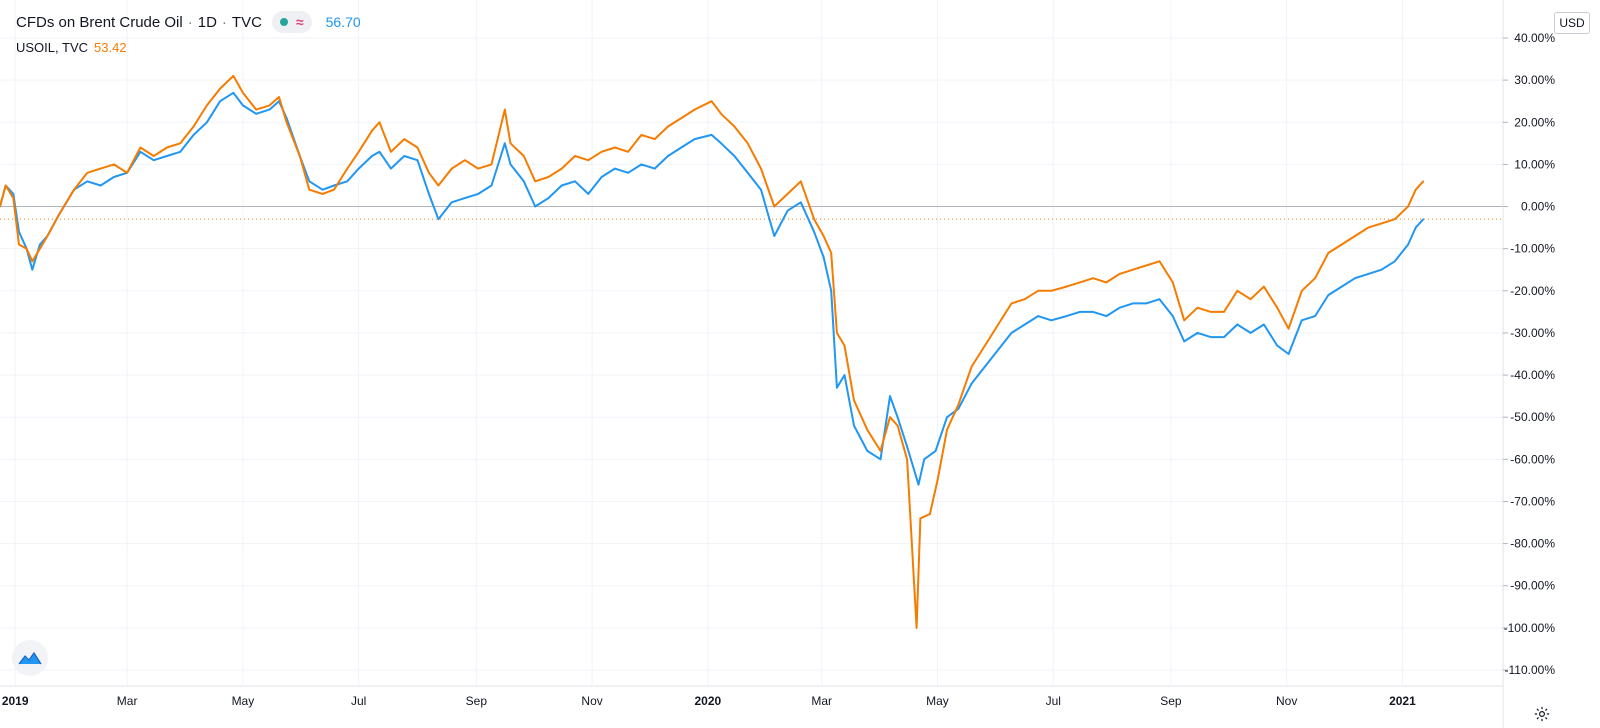 The height and width of the screenshot is (728, 1600). I want to click on y-tick-label: 40.00%, so click(1534, 38).